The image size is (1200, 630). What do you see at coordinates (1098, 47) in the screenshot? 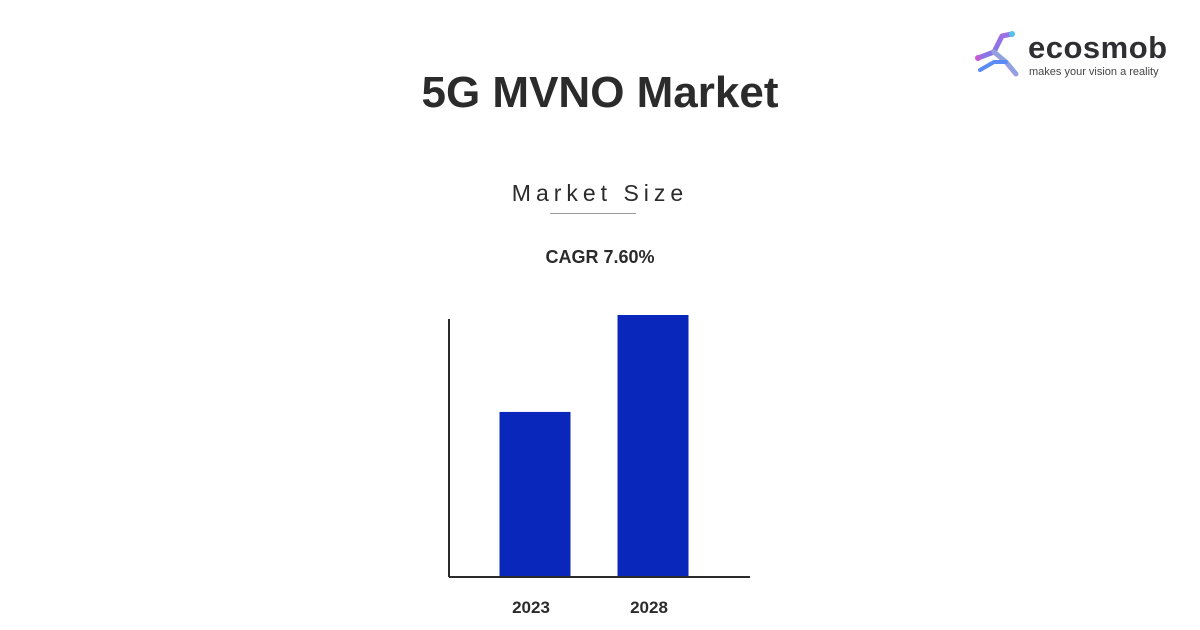
I see `brand-name: ecosmob` at bounding box center [1098, 47].